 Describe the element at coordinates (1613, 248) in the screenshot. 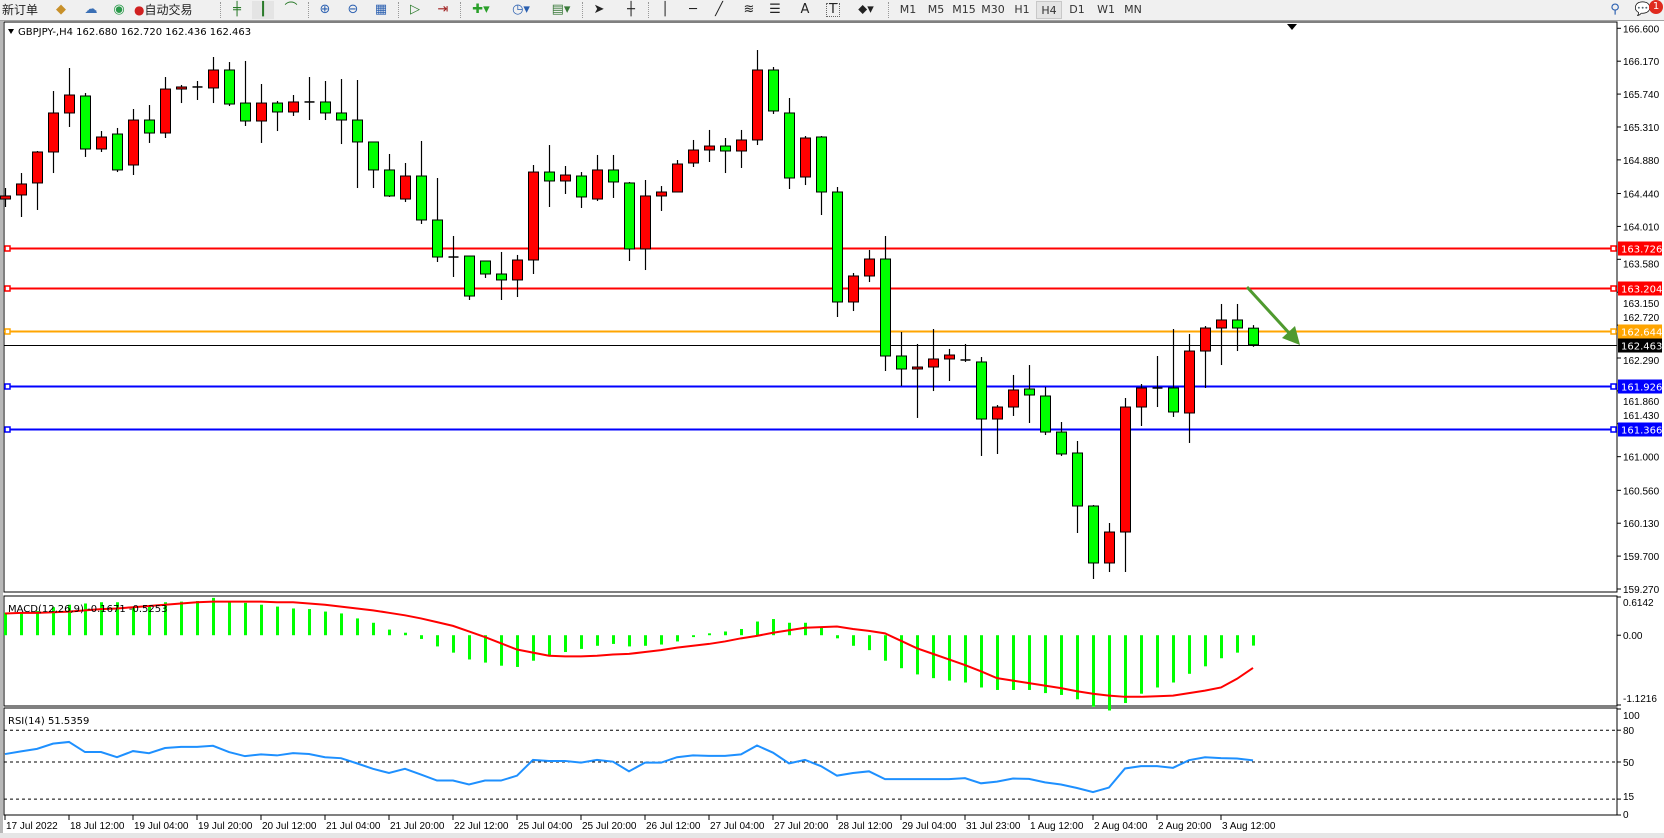

I see `level-handle-right` at that location.